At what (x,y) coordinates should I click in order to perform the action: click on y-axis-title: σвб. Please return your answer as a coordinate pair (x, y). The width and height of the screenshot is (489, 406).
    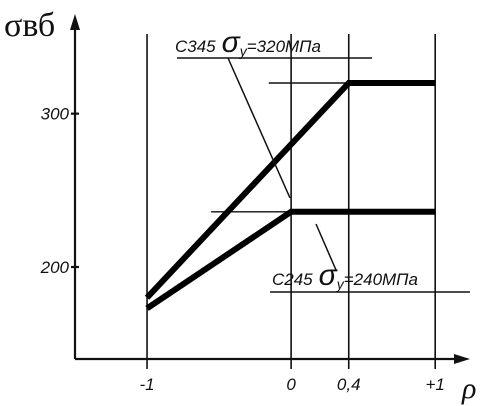
    Looking at the image, I should click on (29, 25).